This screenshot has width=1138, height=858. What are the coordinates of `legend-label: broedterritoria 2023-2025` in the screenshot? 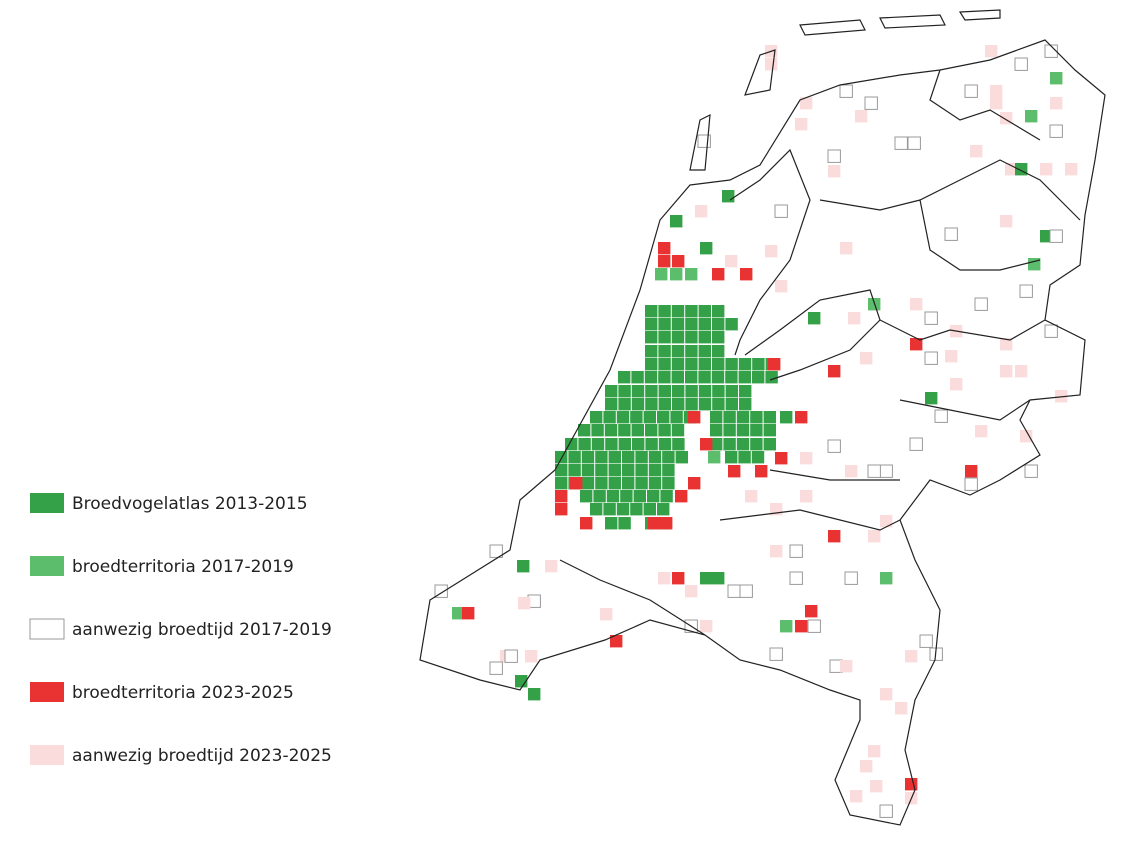 It's located at (183, 693).